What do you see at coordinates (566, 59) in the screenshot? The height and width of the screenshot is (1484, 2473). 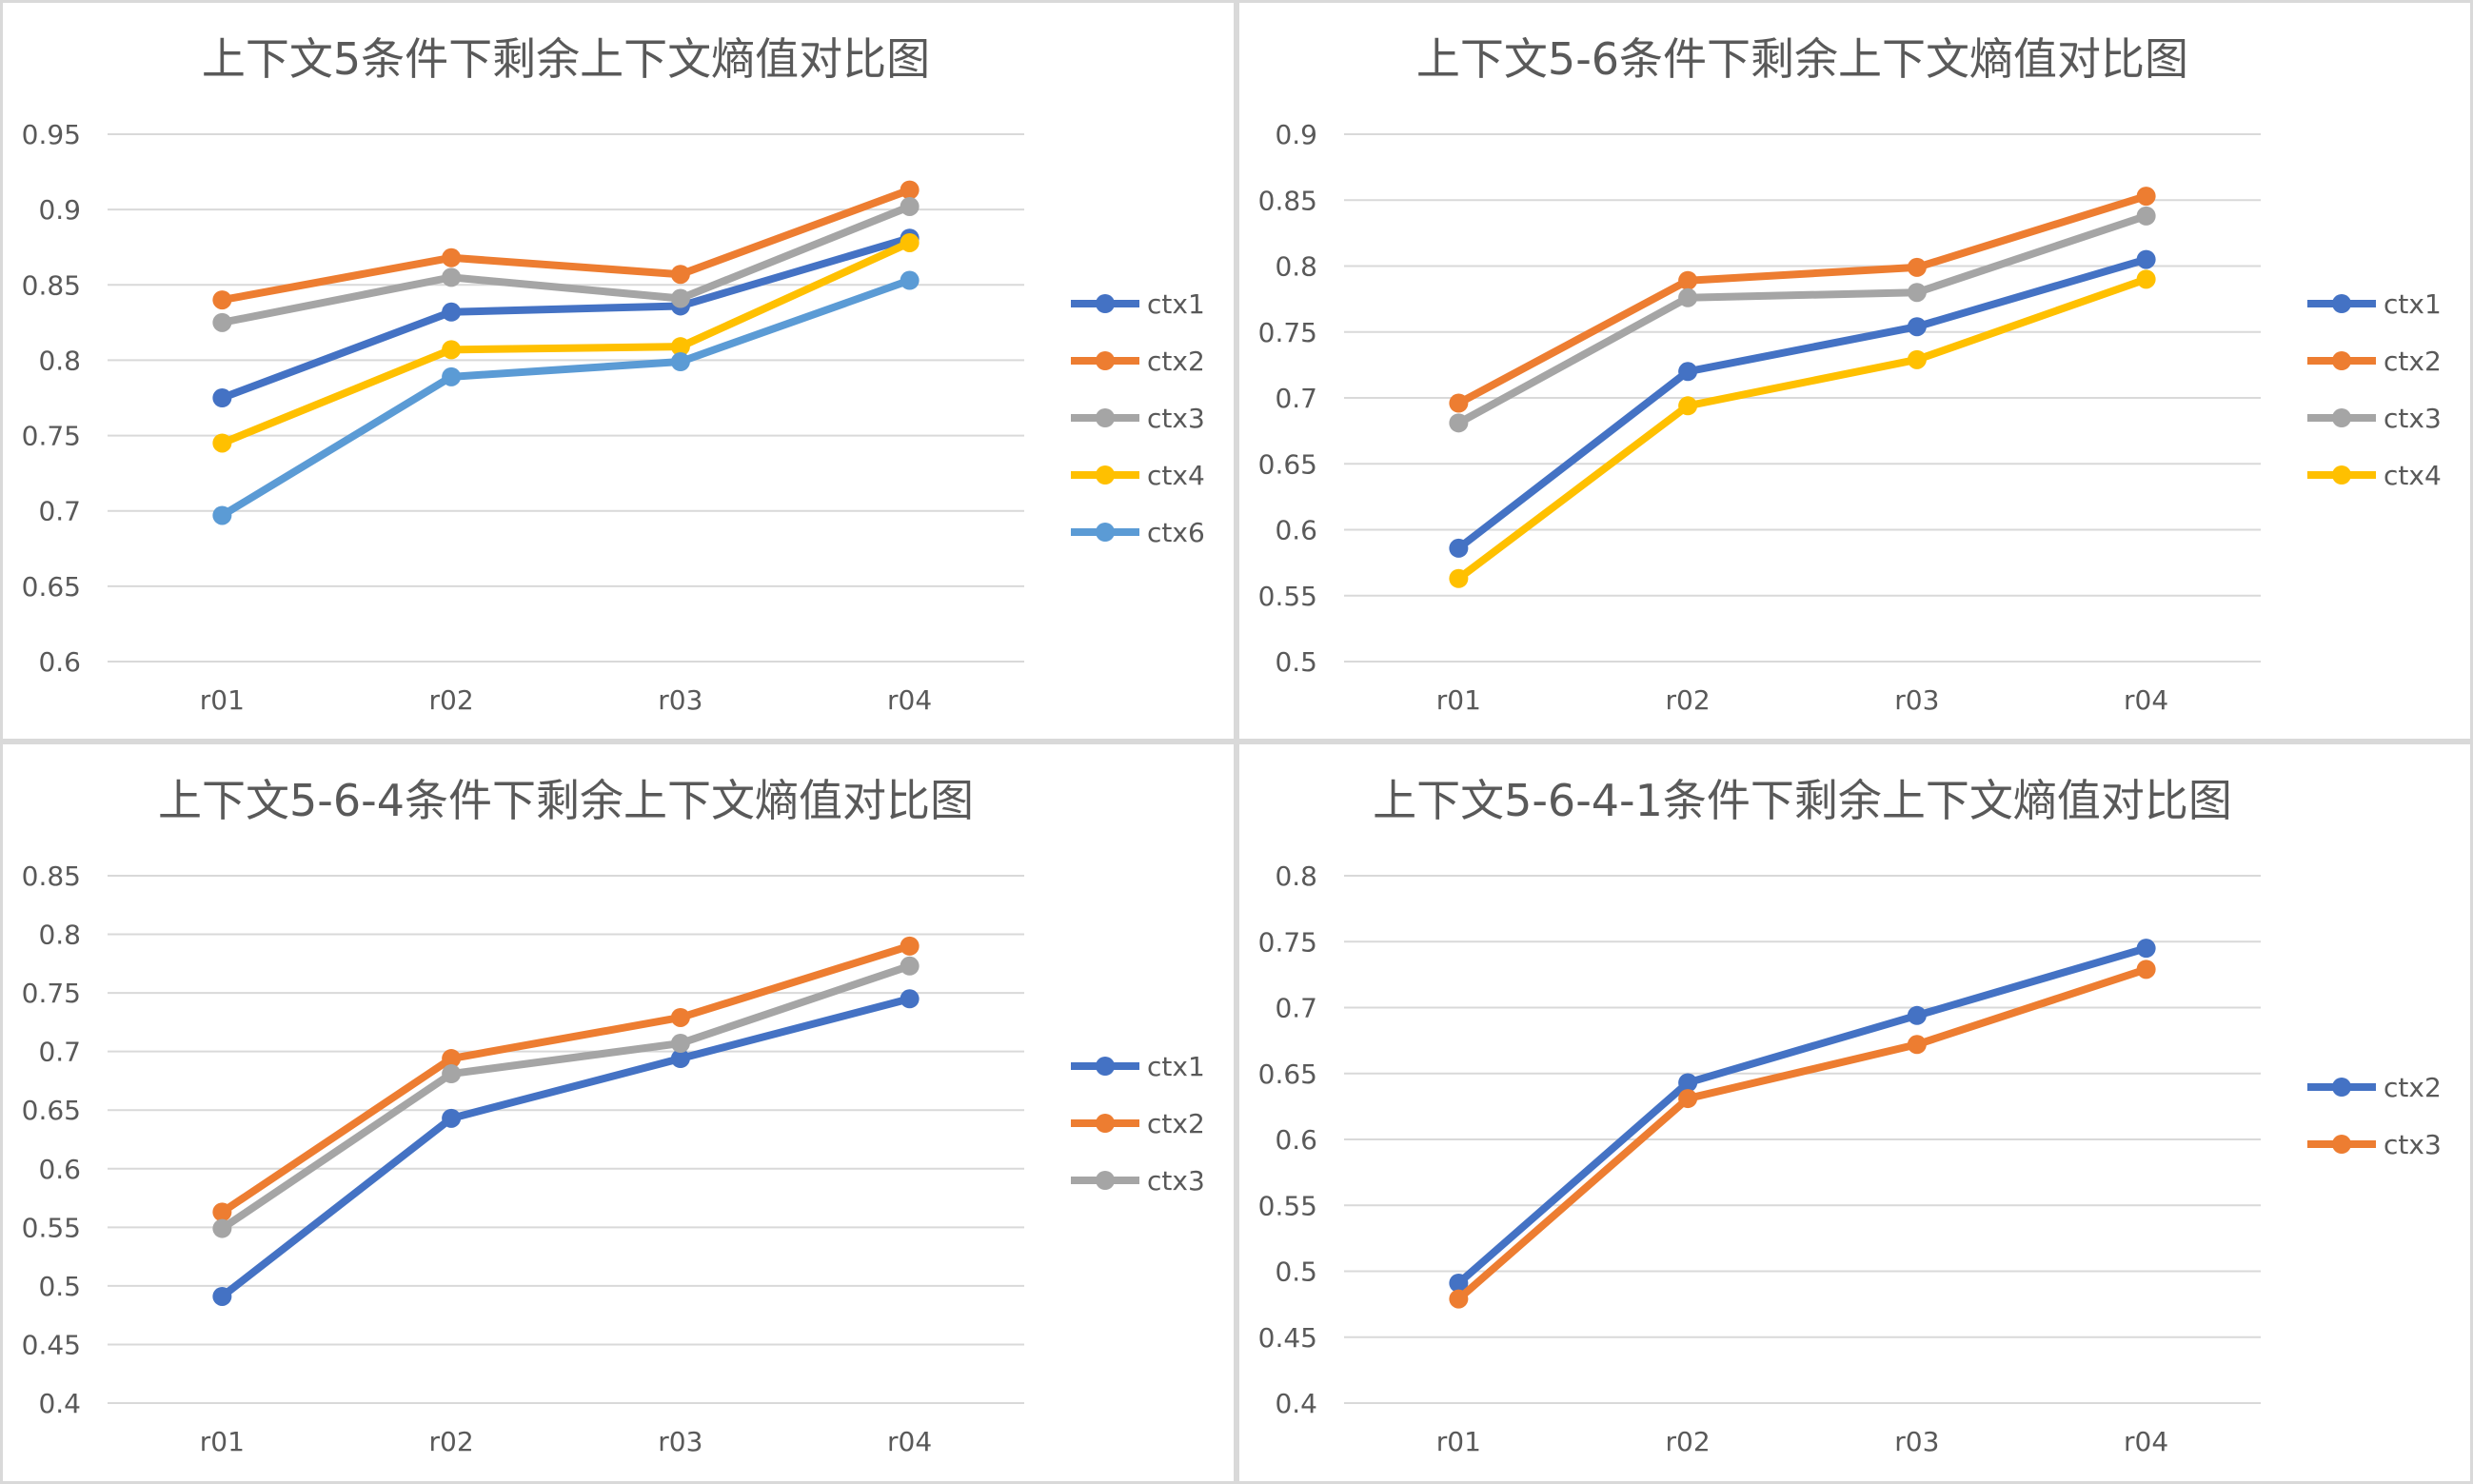 I see `chart-title: 上下文5条件下剩余上下文熵值对比图` at bounding box center [566, 59].